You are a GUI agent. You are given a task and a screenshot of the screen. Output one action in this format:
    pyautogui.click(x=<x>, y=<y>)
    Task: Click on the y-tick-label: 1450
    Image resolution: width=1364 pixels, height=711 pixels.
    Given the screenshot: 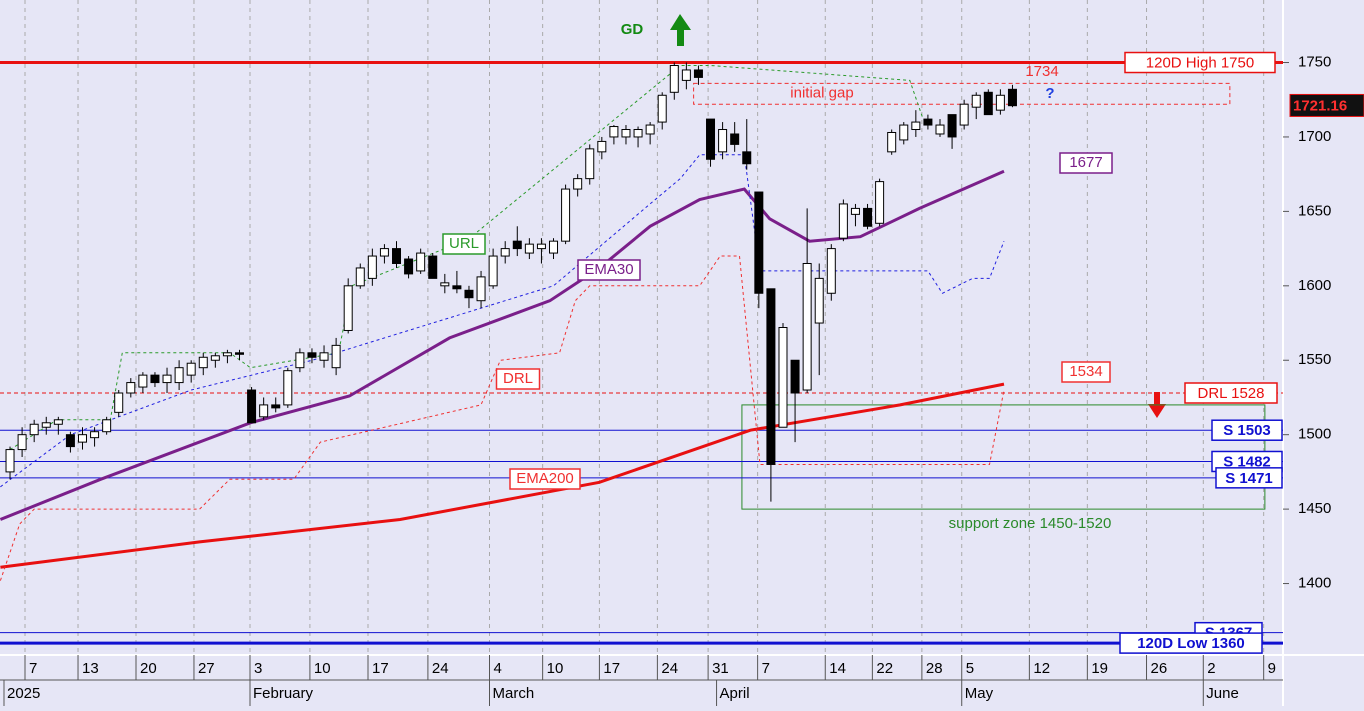 What is the action you would take?
    pyautogui.click(x=1314, y=508)
    